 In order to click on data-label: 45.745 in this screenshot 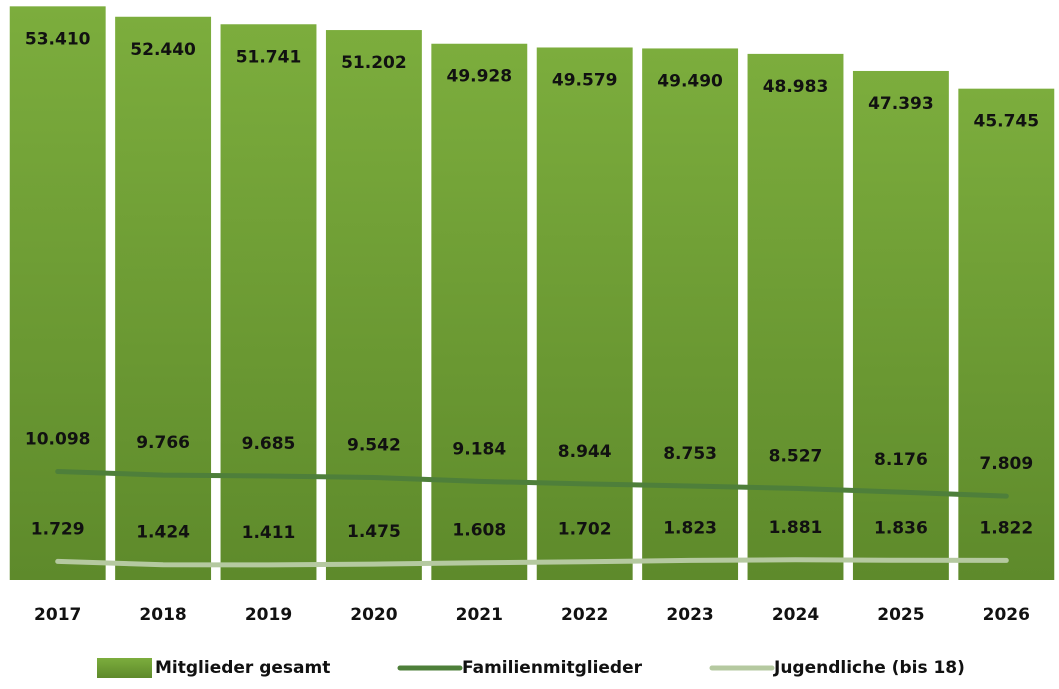, I will do `click(1006, 122)`.